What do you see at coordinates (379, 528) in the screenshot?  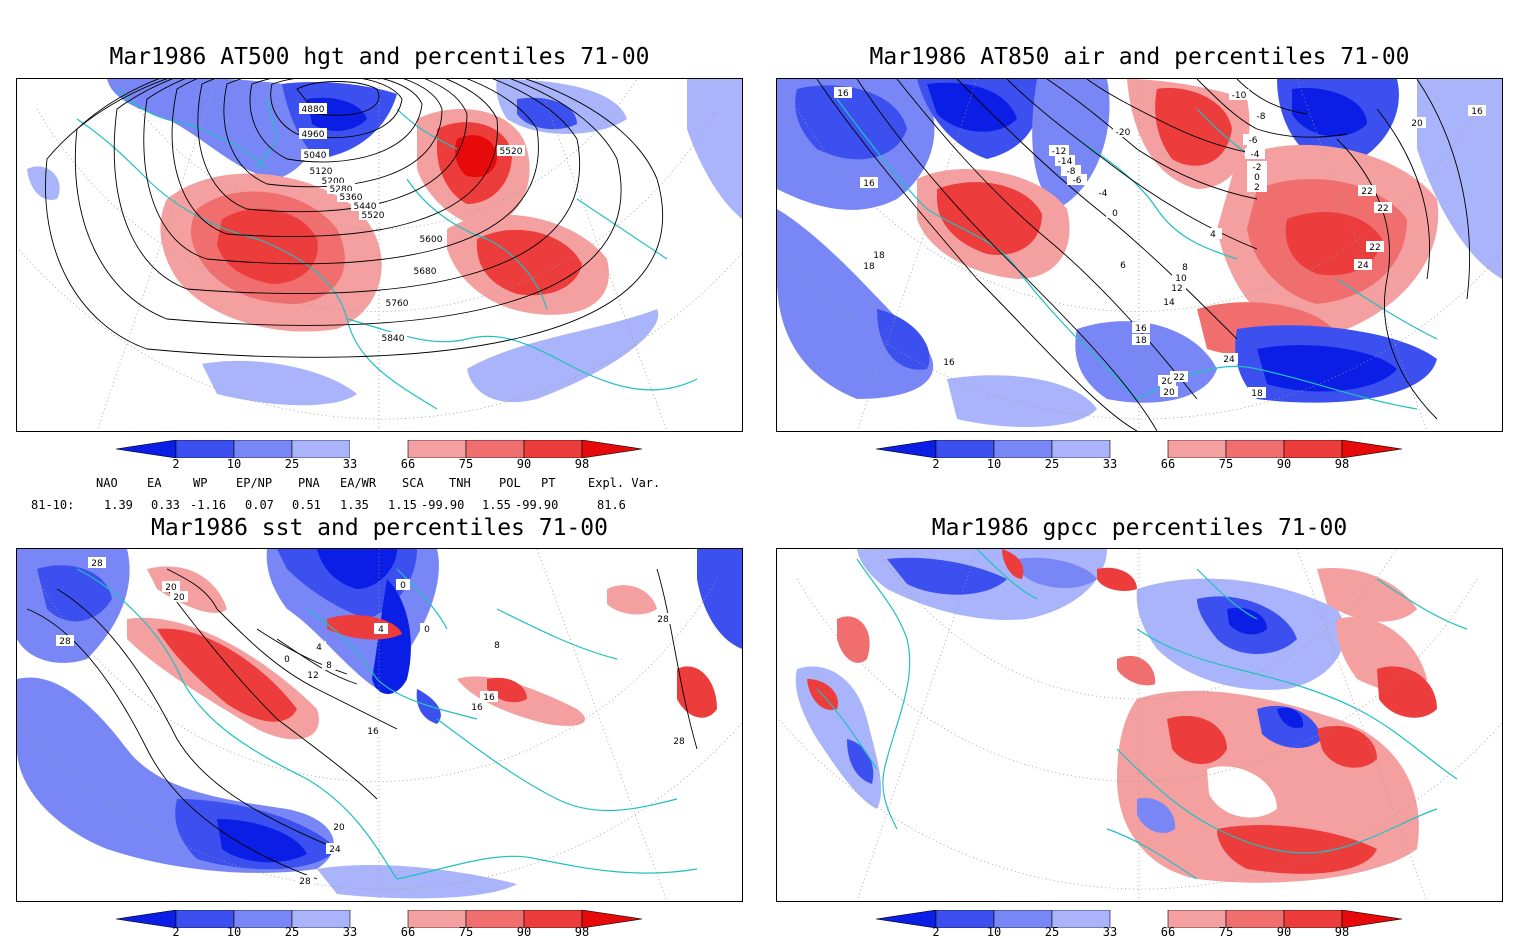 I see `panel-title-sst: Mar1986 sst and percentiles 71-00` at bounding box center [379, 528].